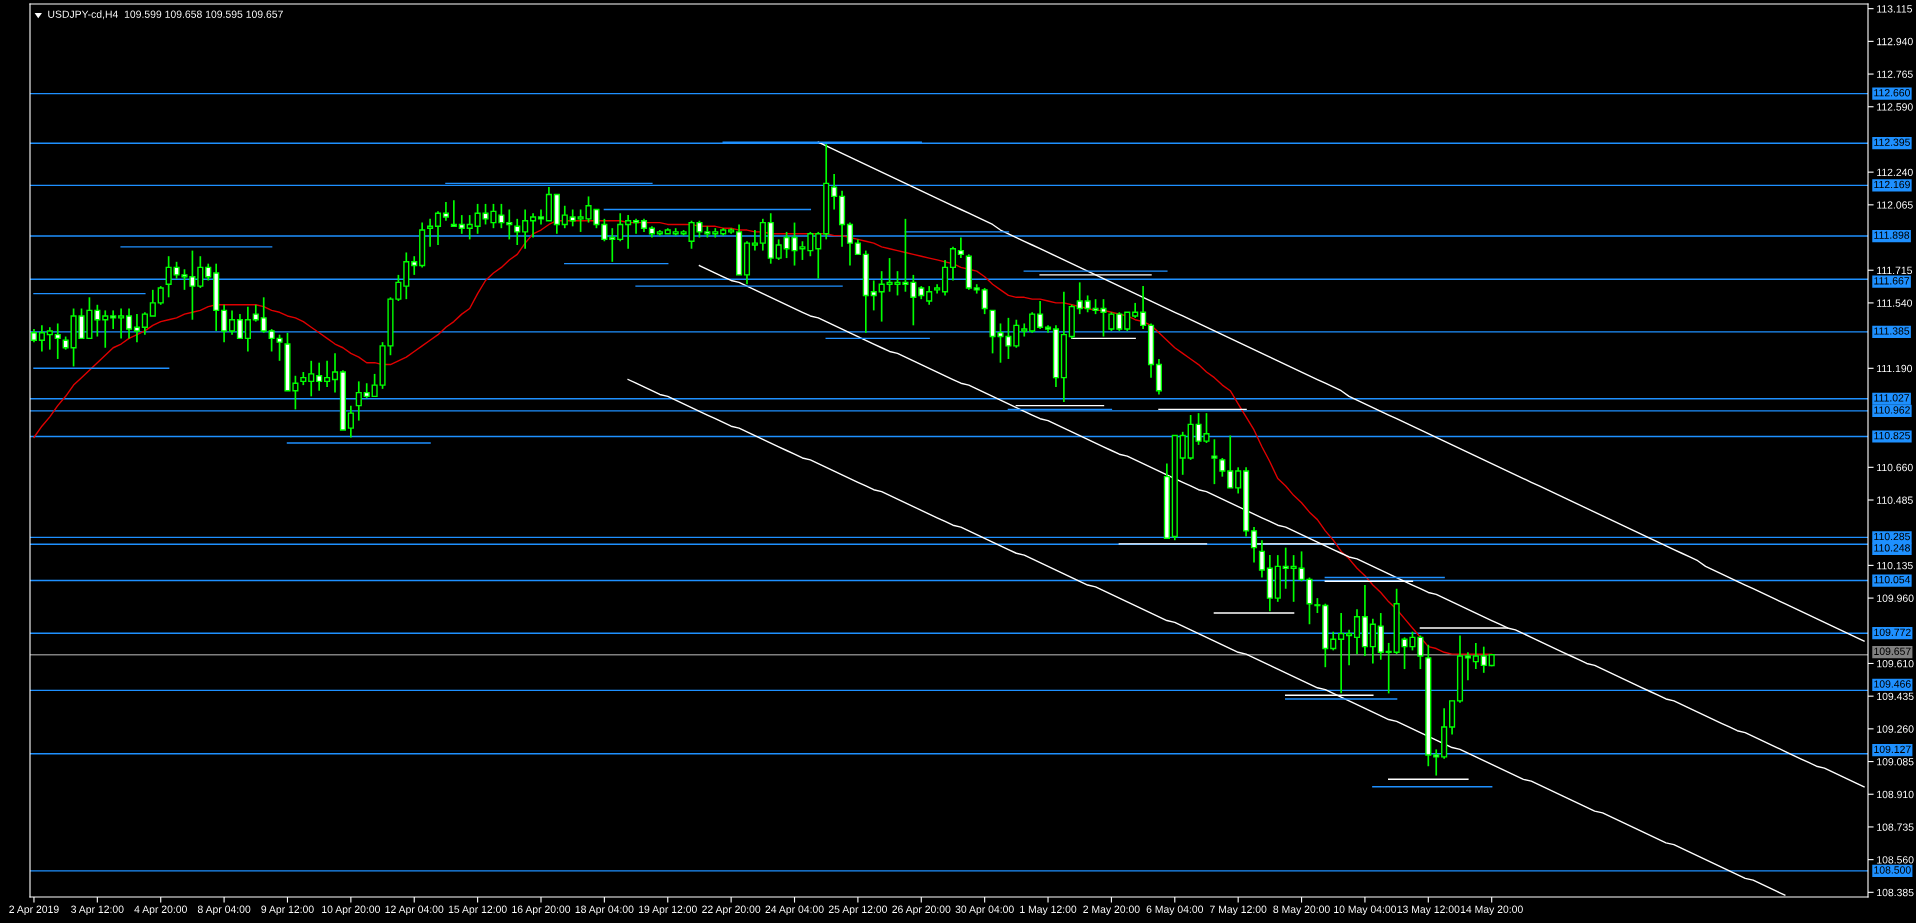  What do you see at coordinates (1895, 565) in the screenshot?
I see `y-tick-label: 110.135` at bounding box center [1895, 565].